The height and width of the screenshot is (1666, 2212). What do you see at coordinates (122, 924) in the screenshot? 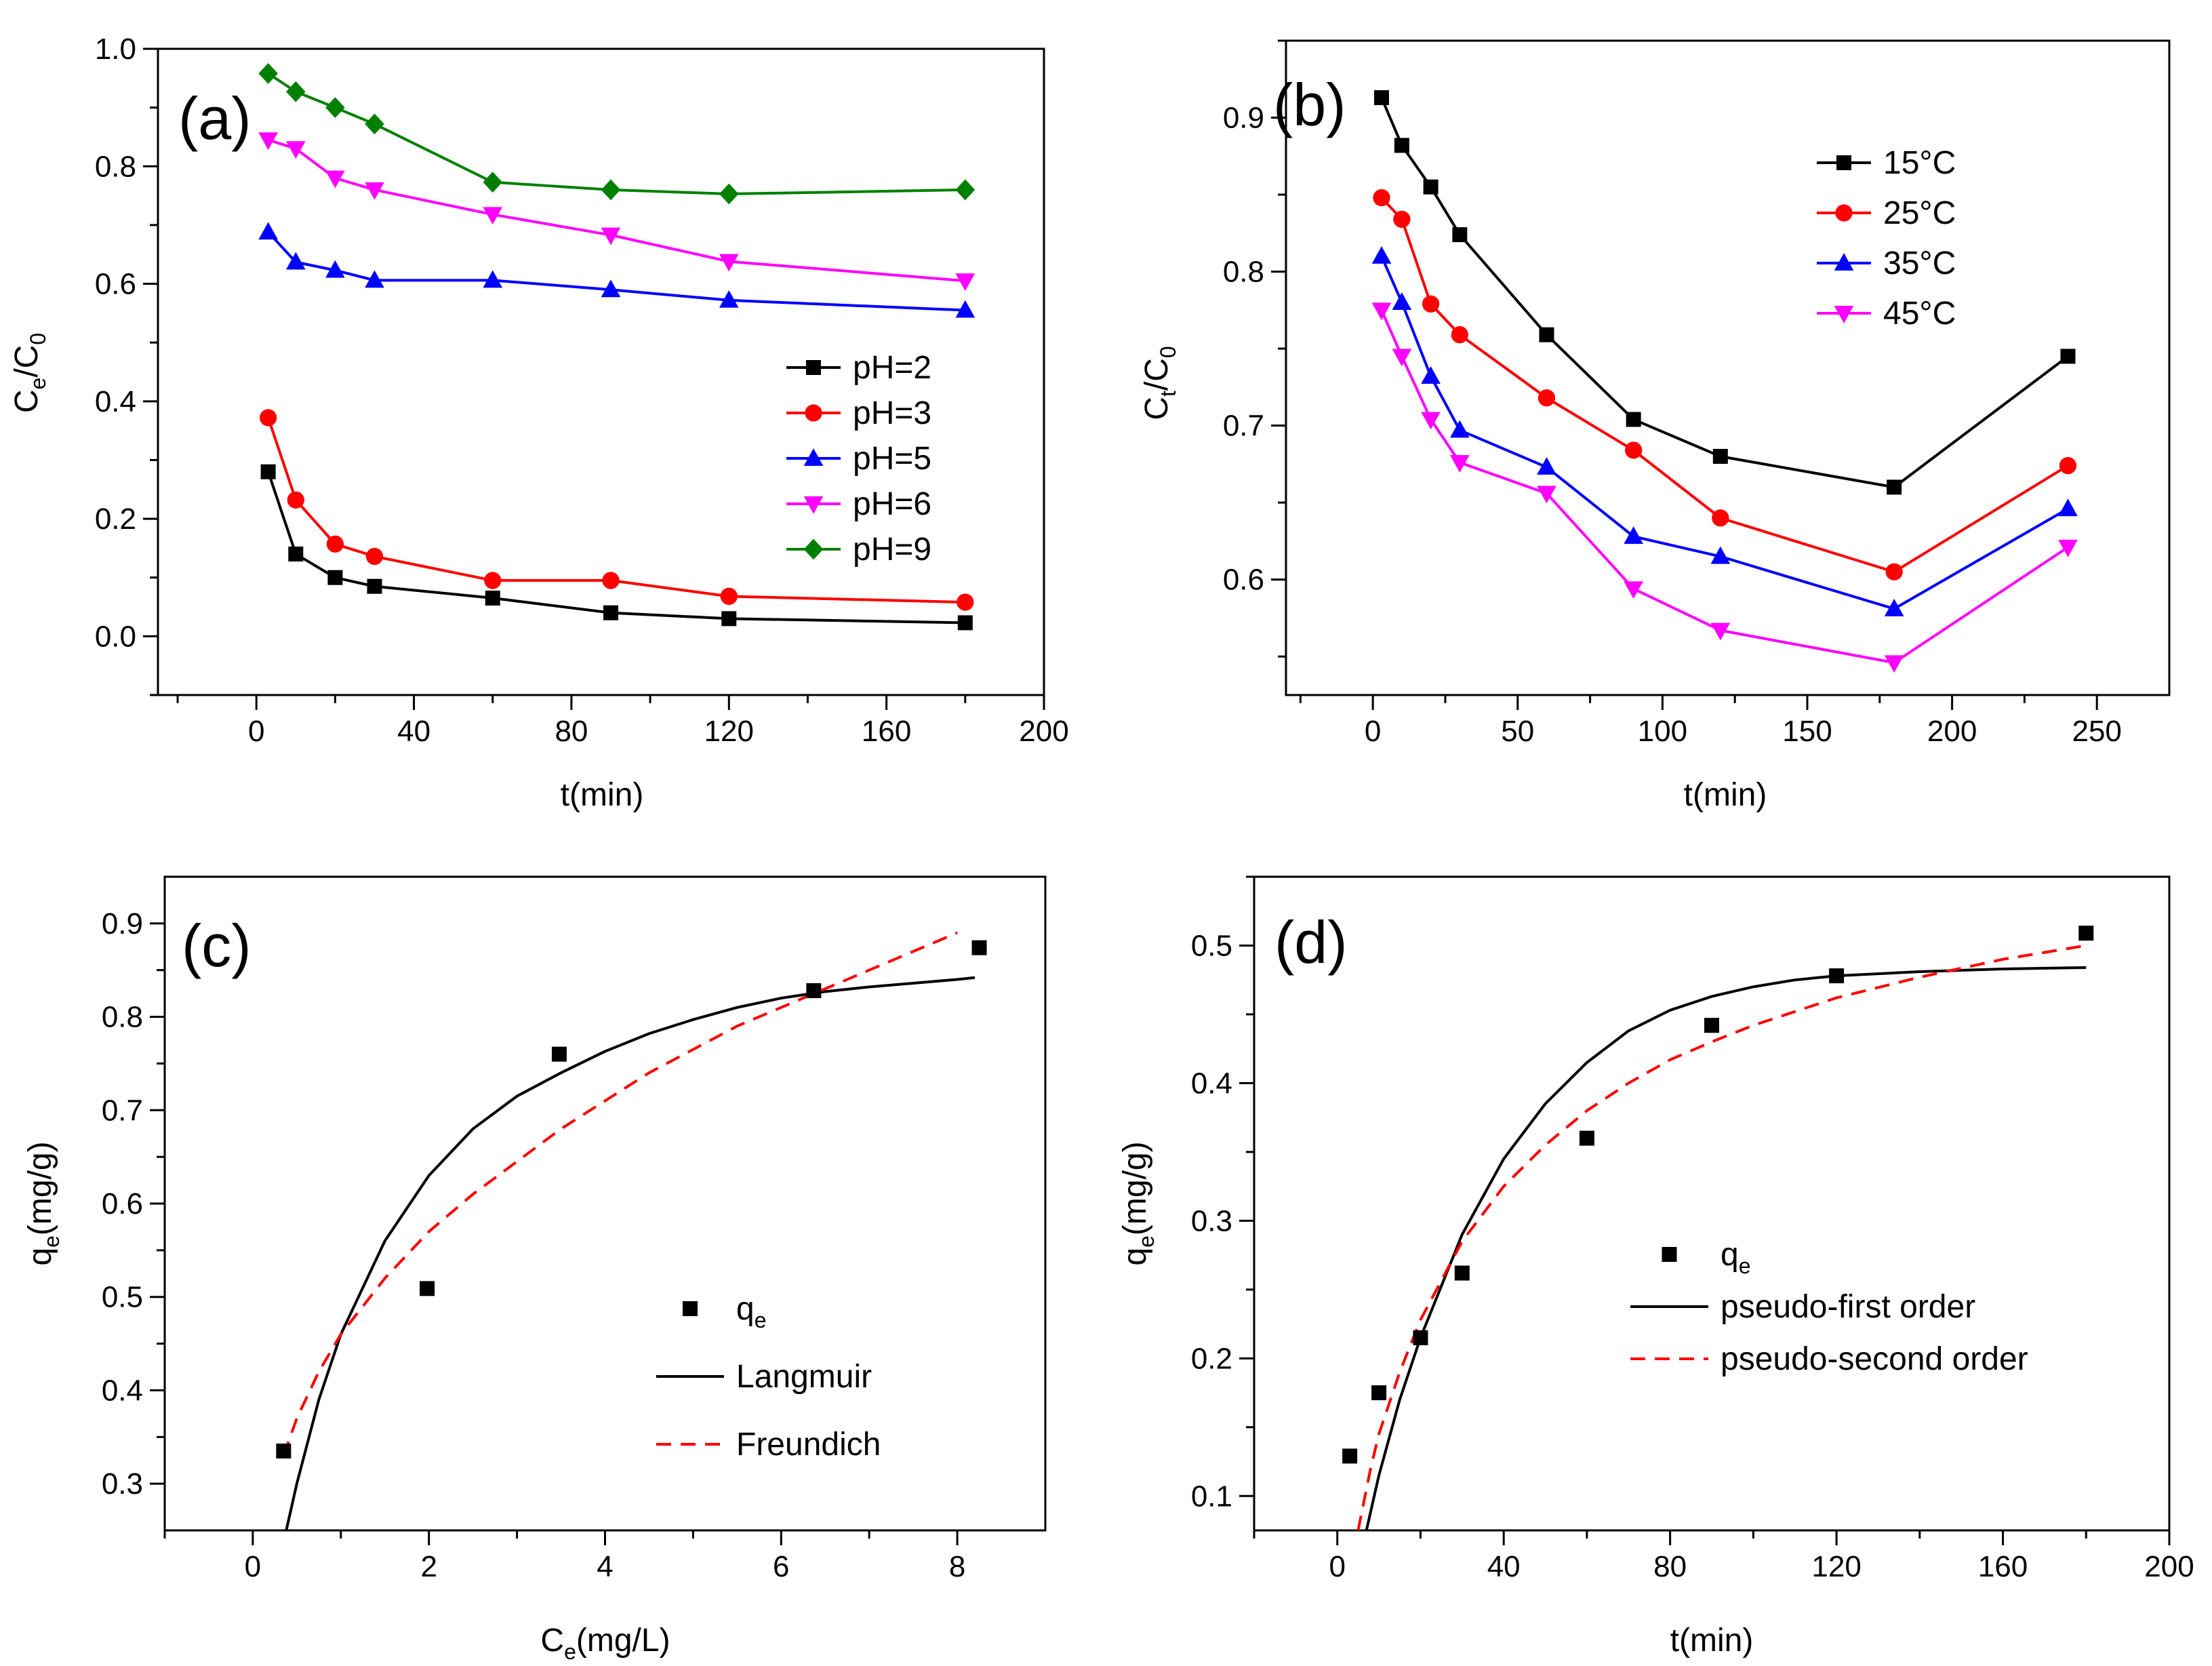
I see `y-tick-label: 0.9` at bounding box center [122, 924].